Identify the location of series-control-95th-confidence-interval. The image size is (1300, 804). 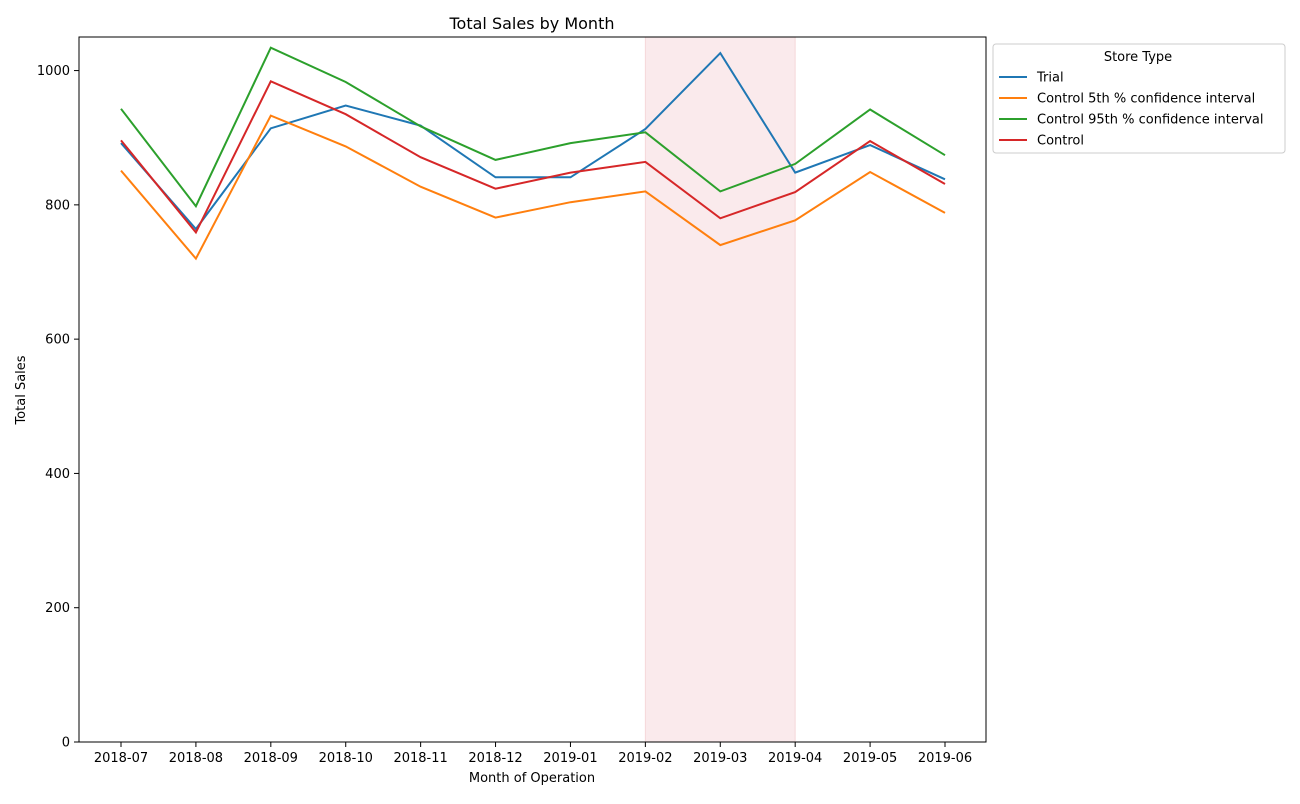
(533, 127).